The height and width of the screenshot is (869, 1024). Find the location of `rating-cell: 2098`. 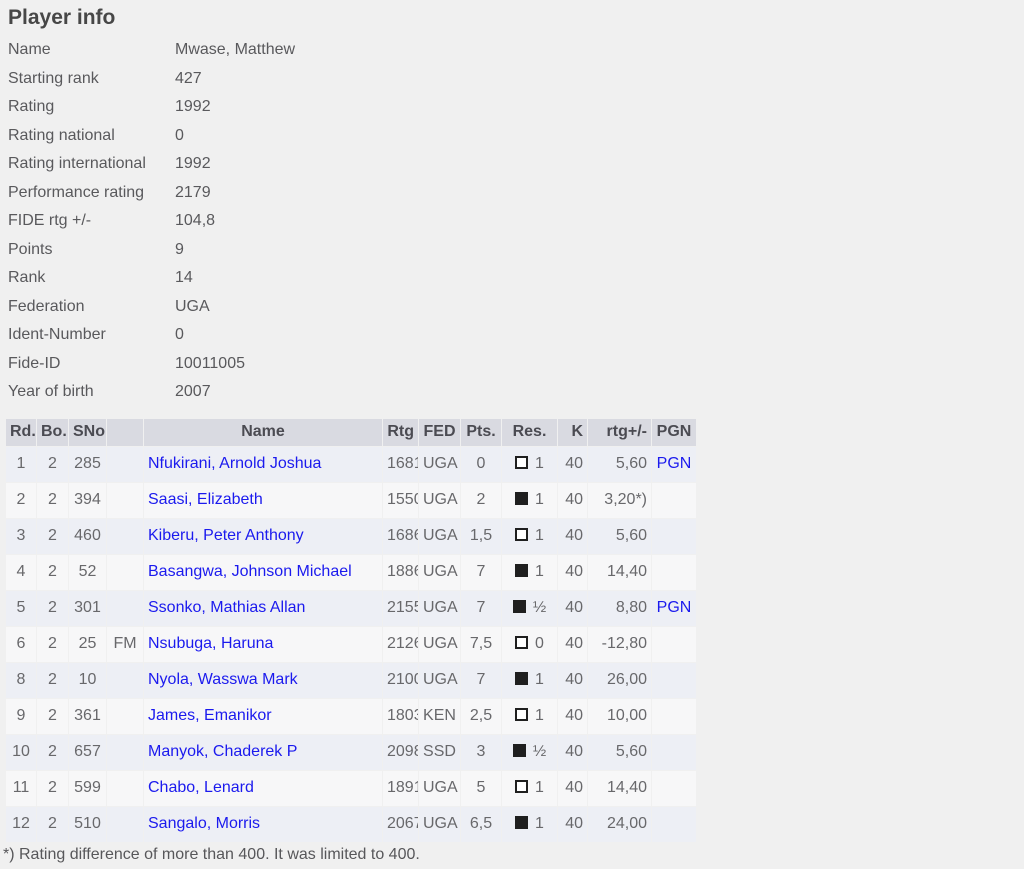

rating-cell: 2098 is located at coordinates (400, 752).